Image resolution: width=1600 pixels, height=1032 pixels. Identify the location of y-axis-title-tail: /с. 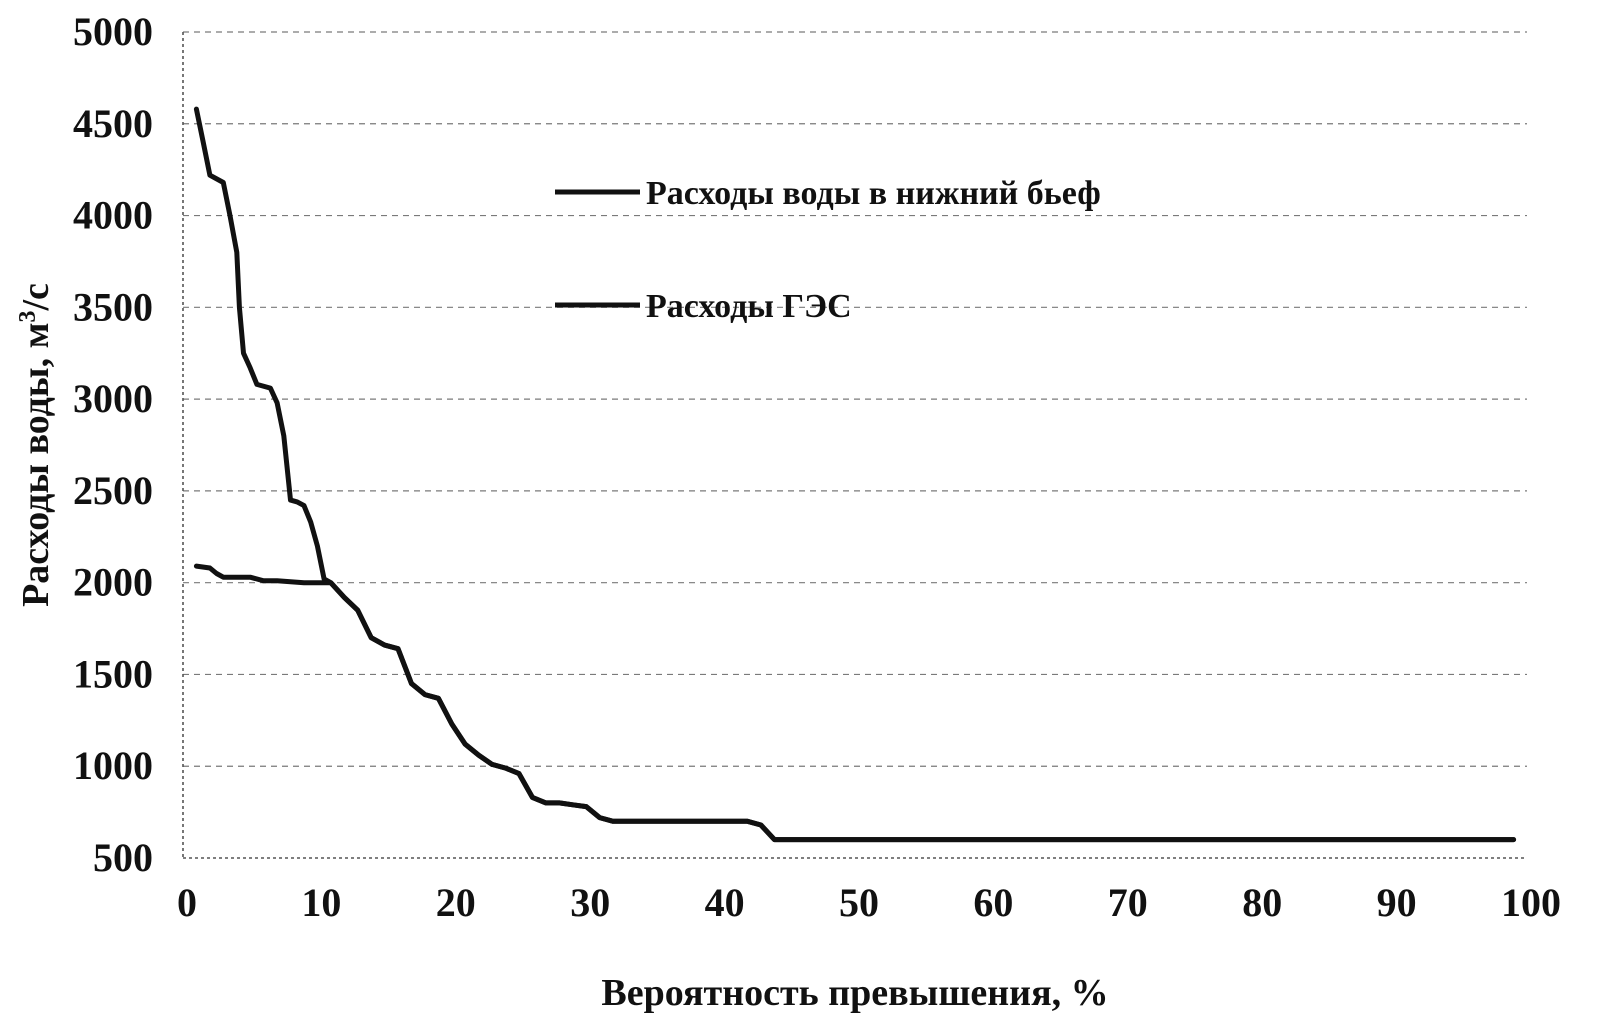
(36, 297).